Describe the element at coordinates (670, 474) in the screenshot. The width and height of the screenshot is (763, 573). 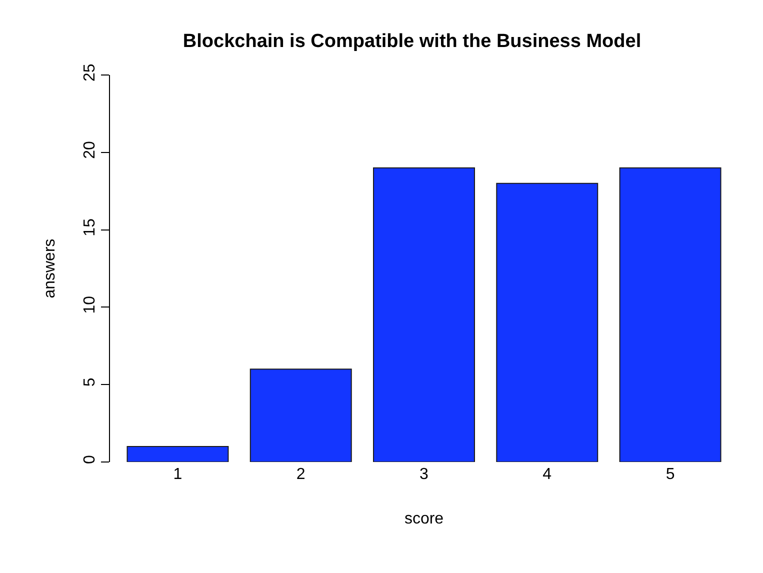
I see `x-tick-label: 5` at that location.